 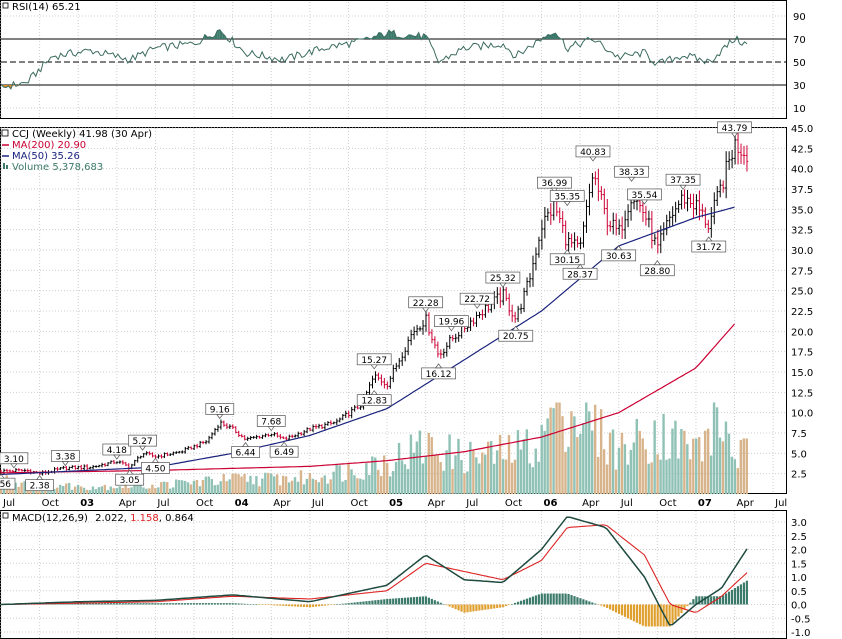 I want to click on price-annotation-label: 40.83, so click(x=593, y=153).